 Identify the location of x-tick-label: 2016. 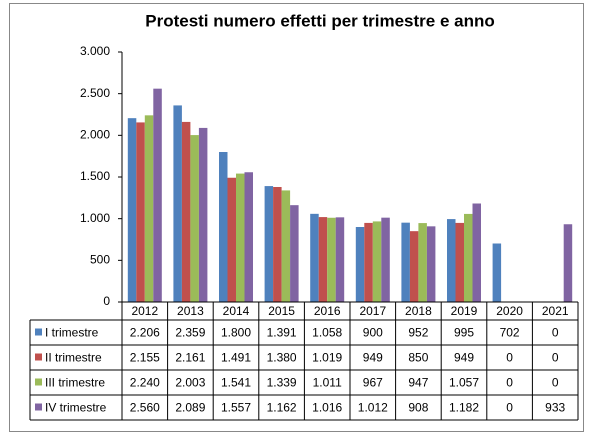
(327, 311).